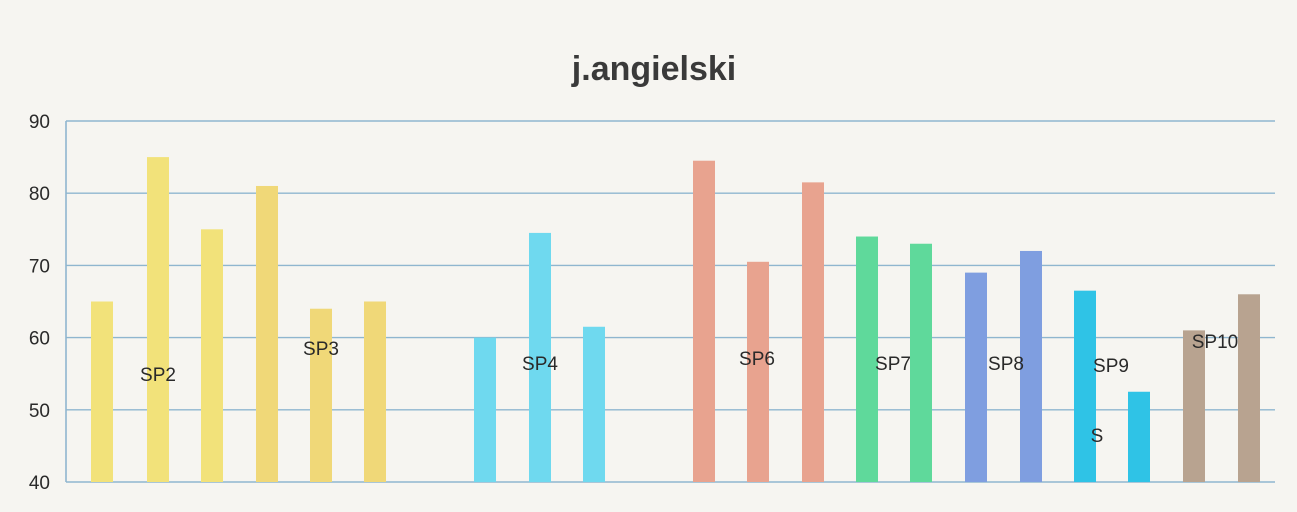  Describe the element at coordinates (1111, 366) in the screenshot. I see `category-label: SP9` at that location.